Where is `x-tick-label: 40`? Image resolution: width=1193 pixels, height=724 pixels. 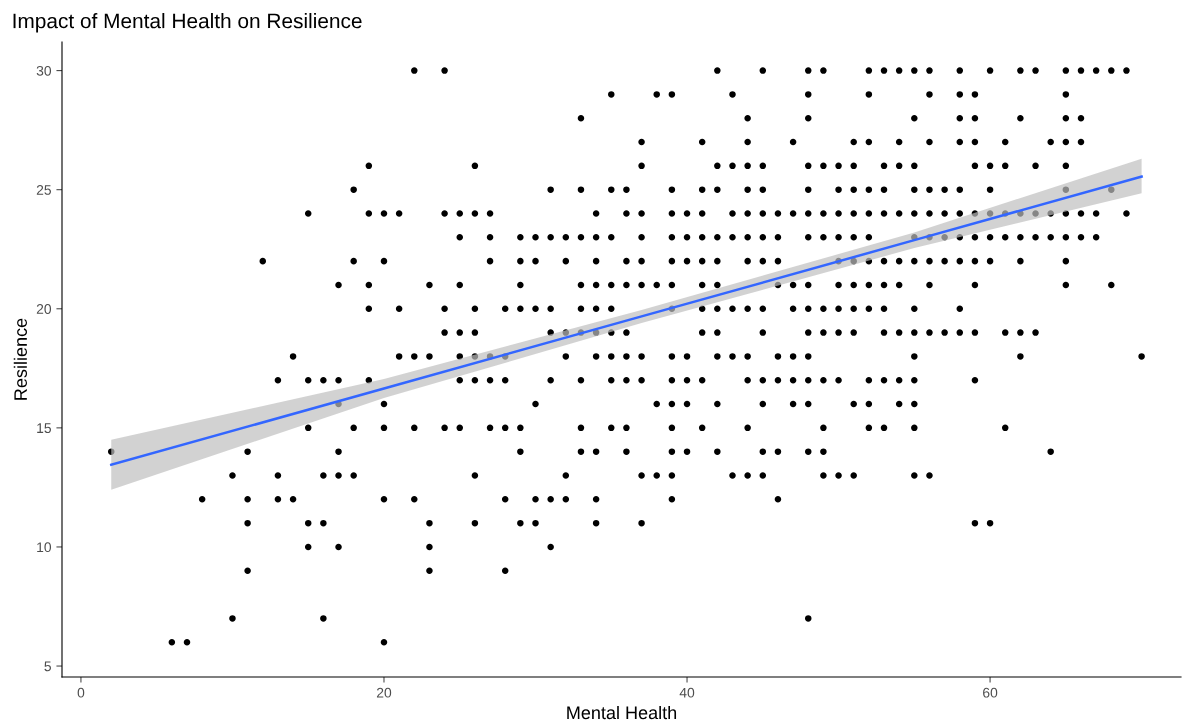
x-tick-label: 40 is located at coordinates (687, 692).